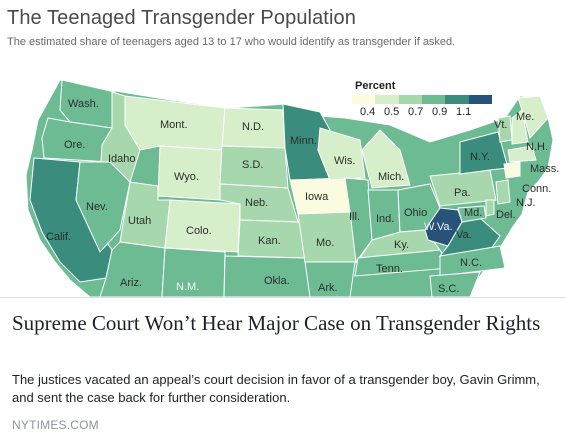 This screenshot has width=566, height=441. What do you see at coordinates (464, 235) in the screenshot?
I see `state-label-va: Va.` at bounding box center [464, 235].